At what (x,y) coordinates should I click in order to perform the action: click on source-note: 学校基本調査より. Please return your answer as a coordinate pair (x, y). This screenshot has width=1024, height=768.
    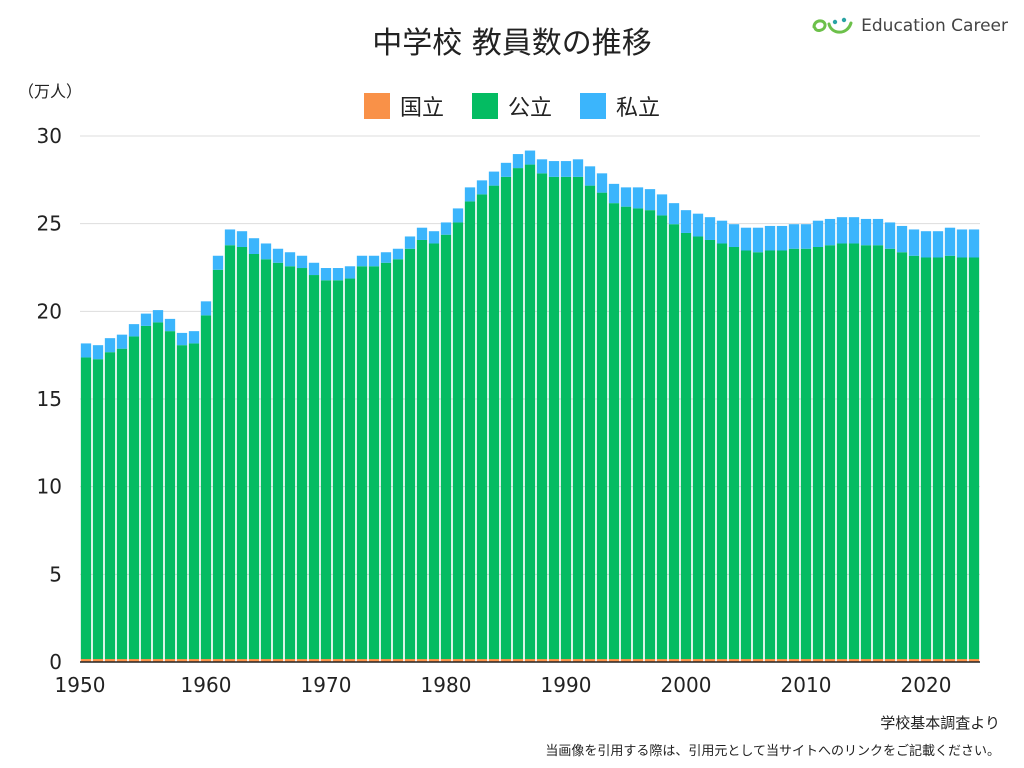
    Looking at the image, I should click on (940, 723).